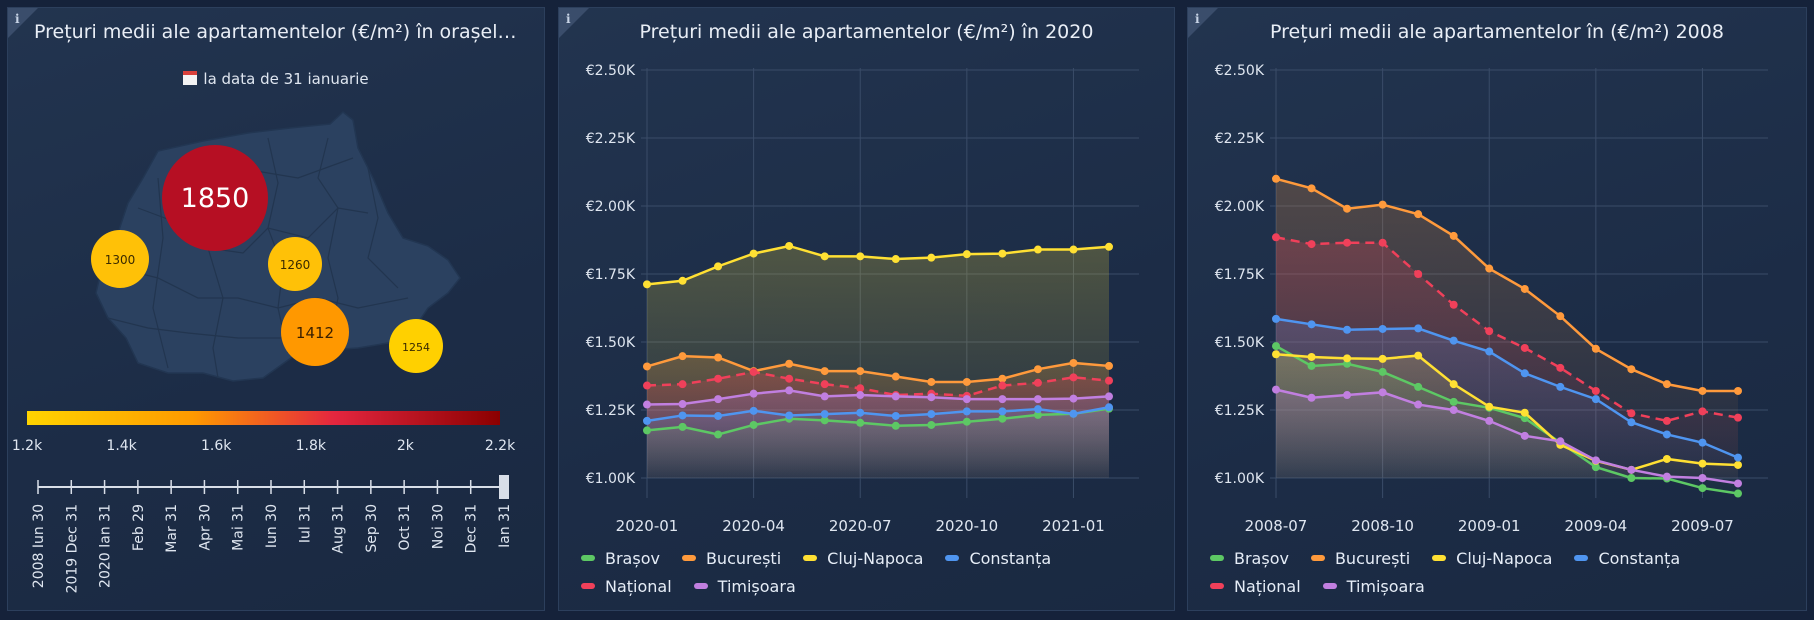  Describe the element at coordinates (120, 259) in the screenshot. I see `map-bubble: 1300` at that location.